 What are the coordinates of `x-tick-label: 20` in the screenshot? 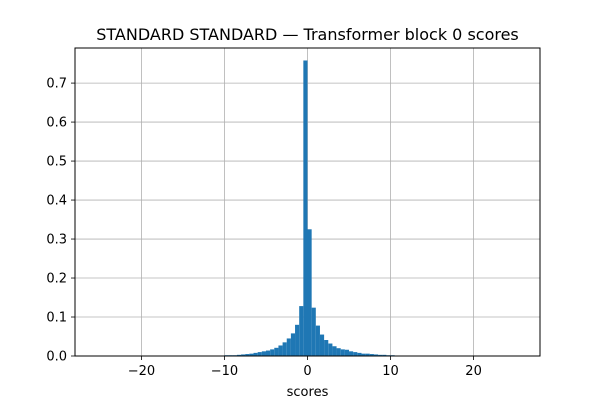 It's located at (473, 371).